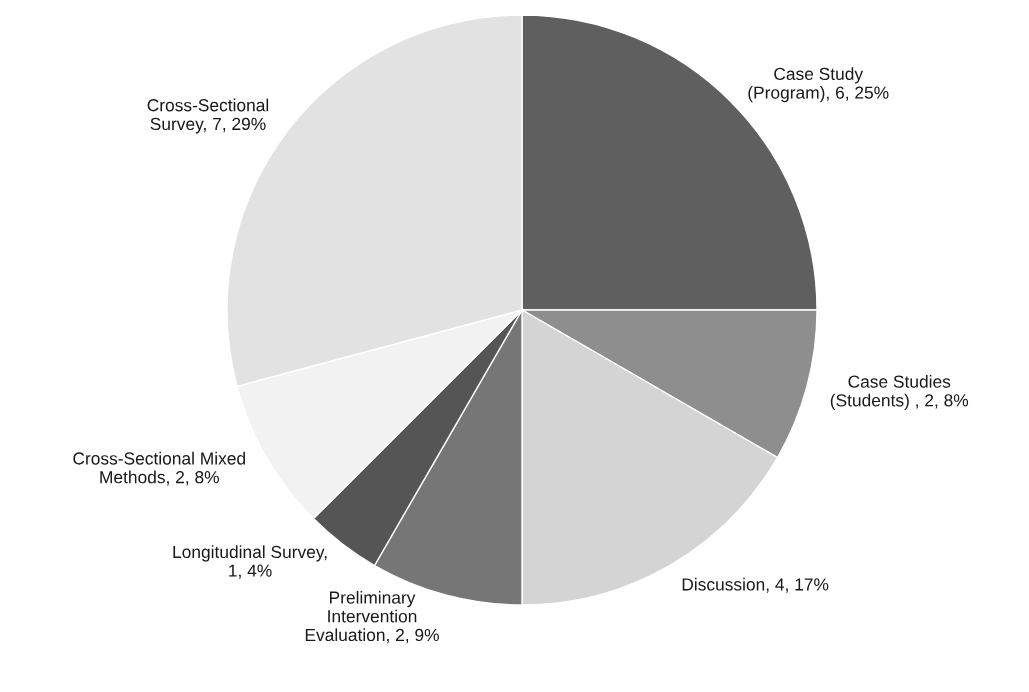 This screenshot has height=692, width=1029. I want to click on slice-label: Case Study (Program), 6, 25%, so click(818, 85).